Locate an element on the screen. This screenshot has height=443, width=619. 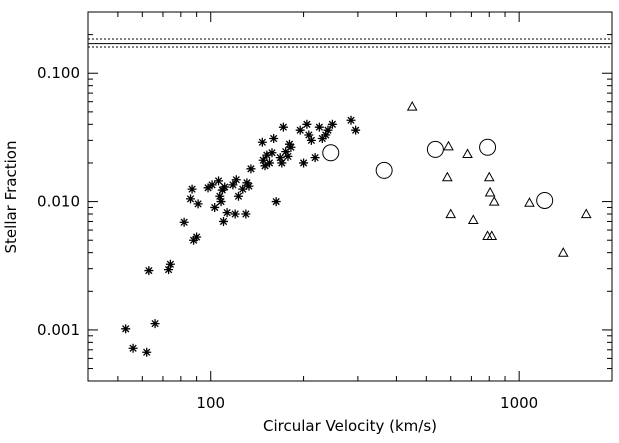
y-tick-label: 0.001 is located at coordinates (58, 330).